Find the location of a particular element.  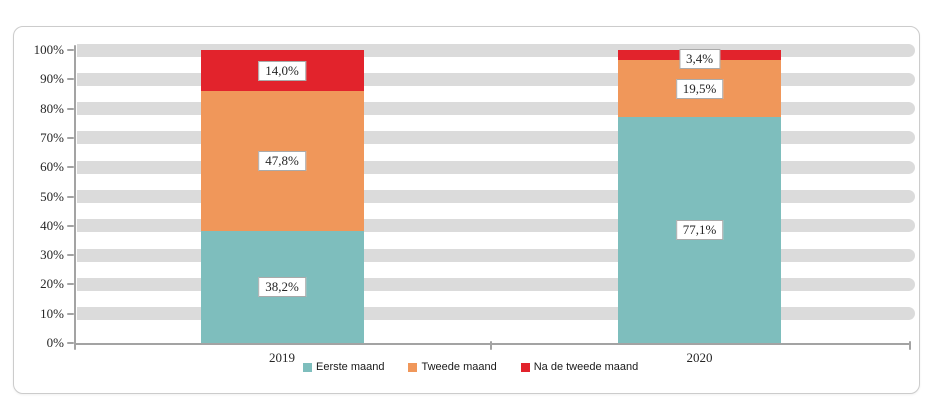

y-axis-label-60%: 60% is located at coordinates (52, 167).